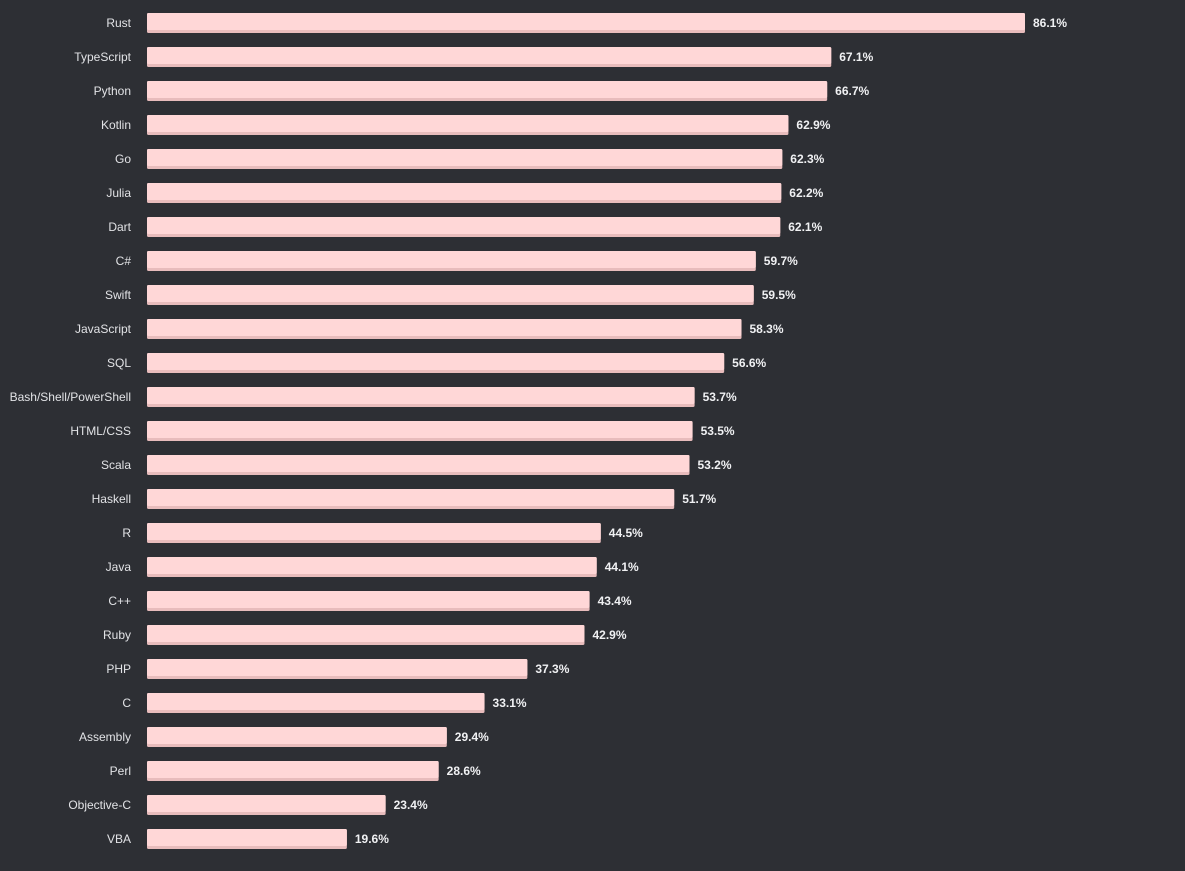 This screenshot has width=1185, height=871. Describe the element at coordinates (718, 431) in the screenshot. I see `value-label: 53.5%` at that location.